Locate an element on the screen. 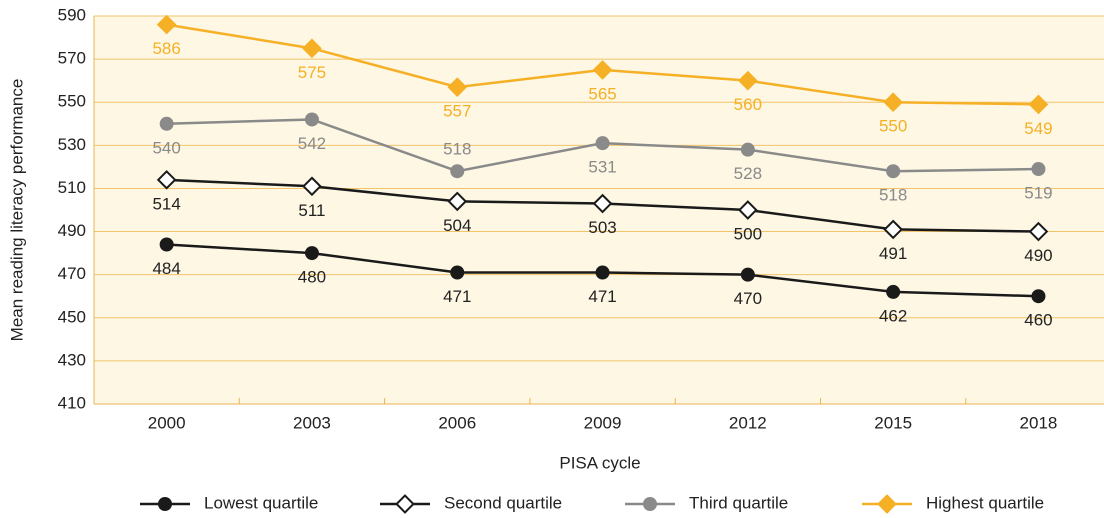 This screenshot has height=518, width=1104. data-label: 480 is located at coordinates (312, 277).